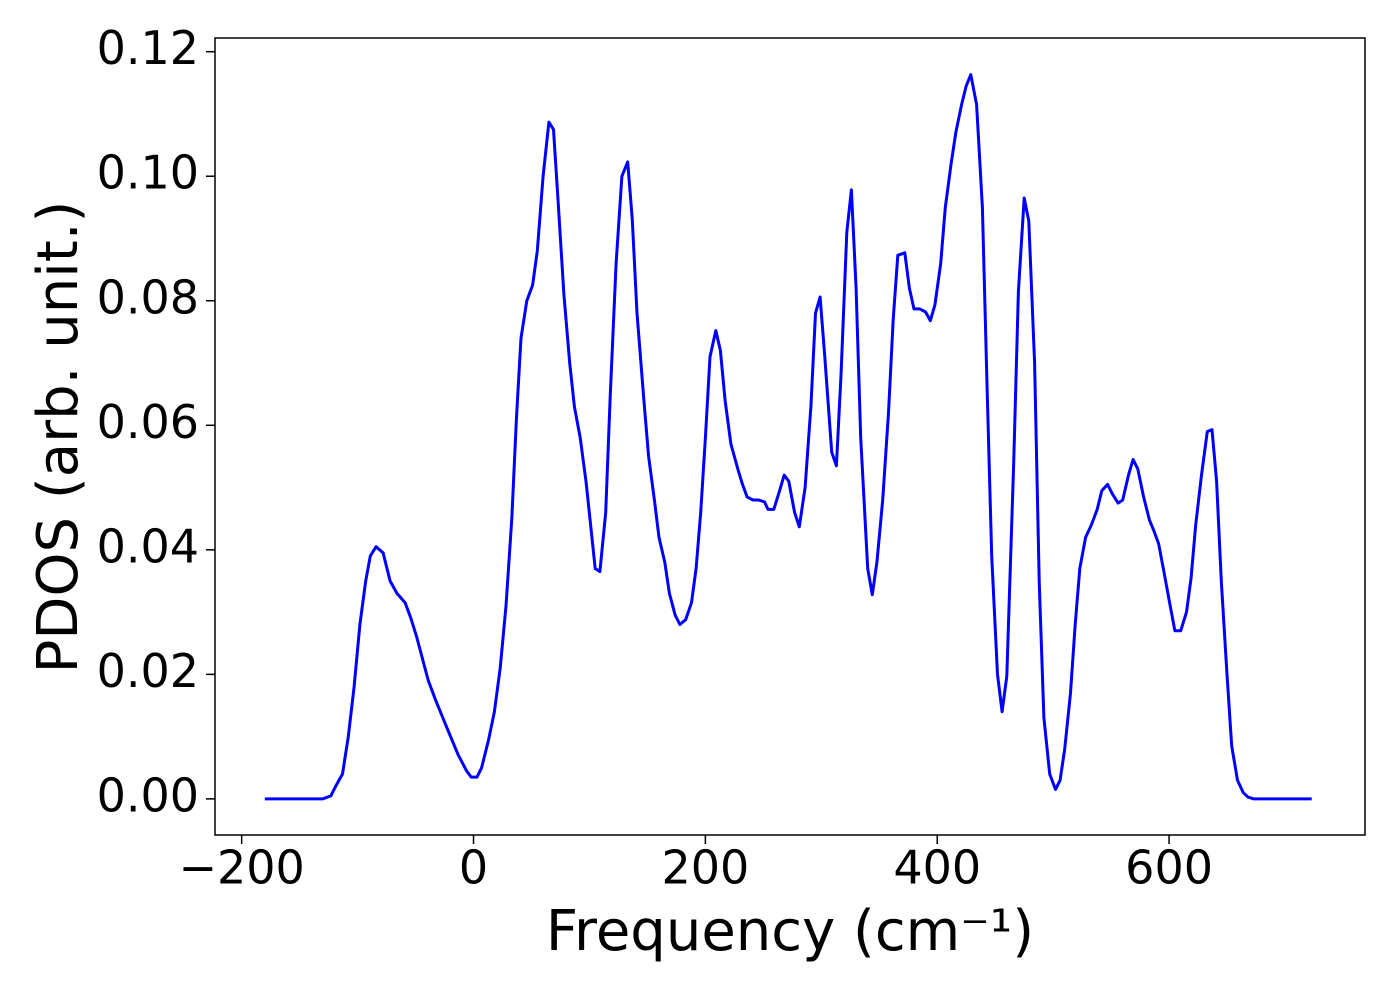  I want to click on x-tick-label: 600, so click(1169, 868).